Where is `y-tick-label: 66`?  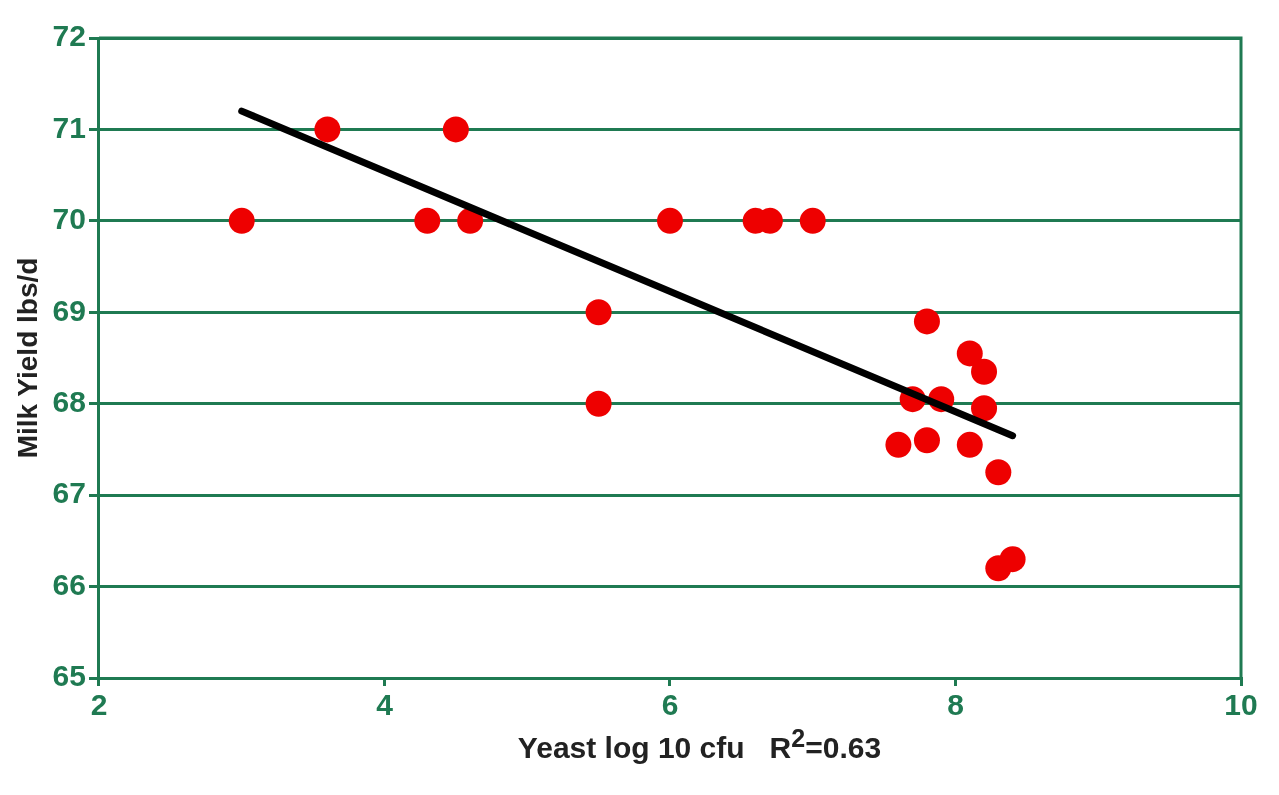
y-tick-label: 66 is located at coordinates (69, 584).